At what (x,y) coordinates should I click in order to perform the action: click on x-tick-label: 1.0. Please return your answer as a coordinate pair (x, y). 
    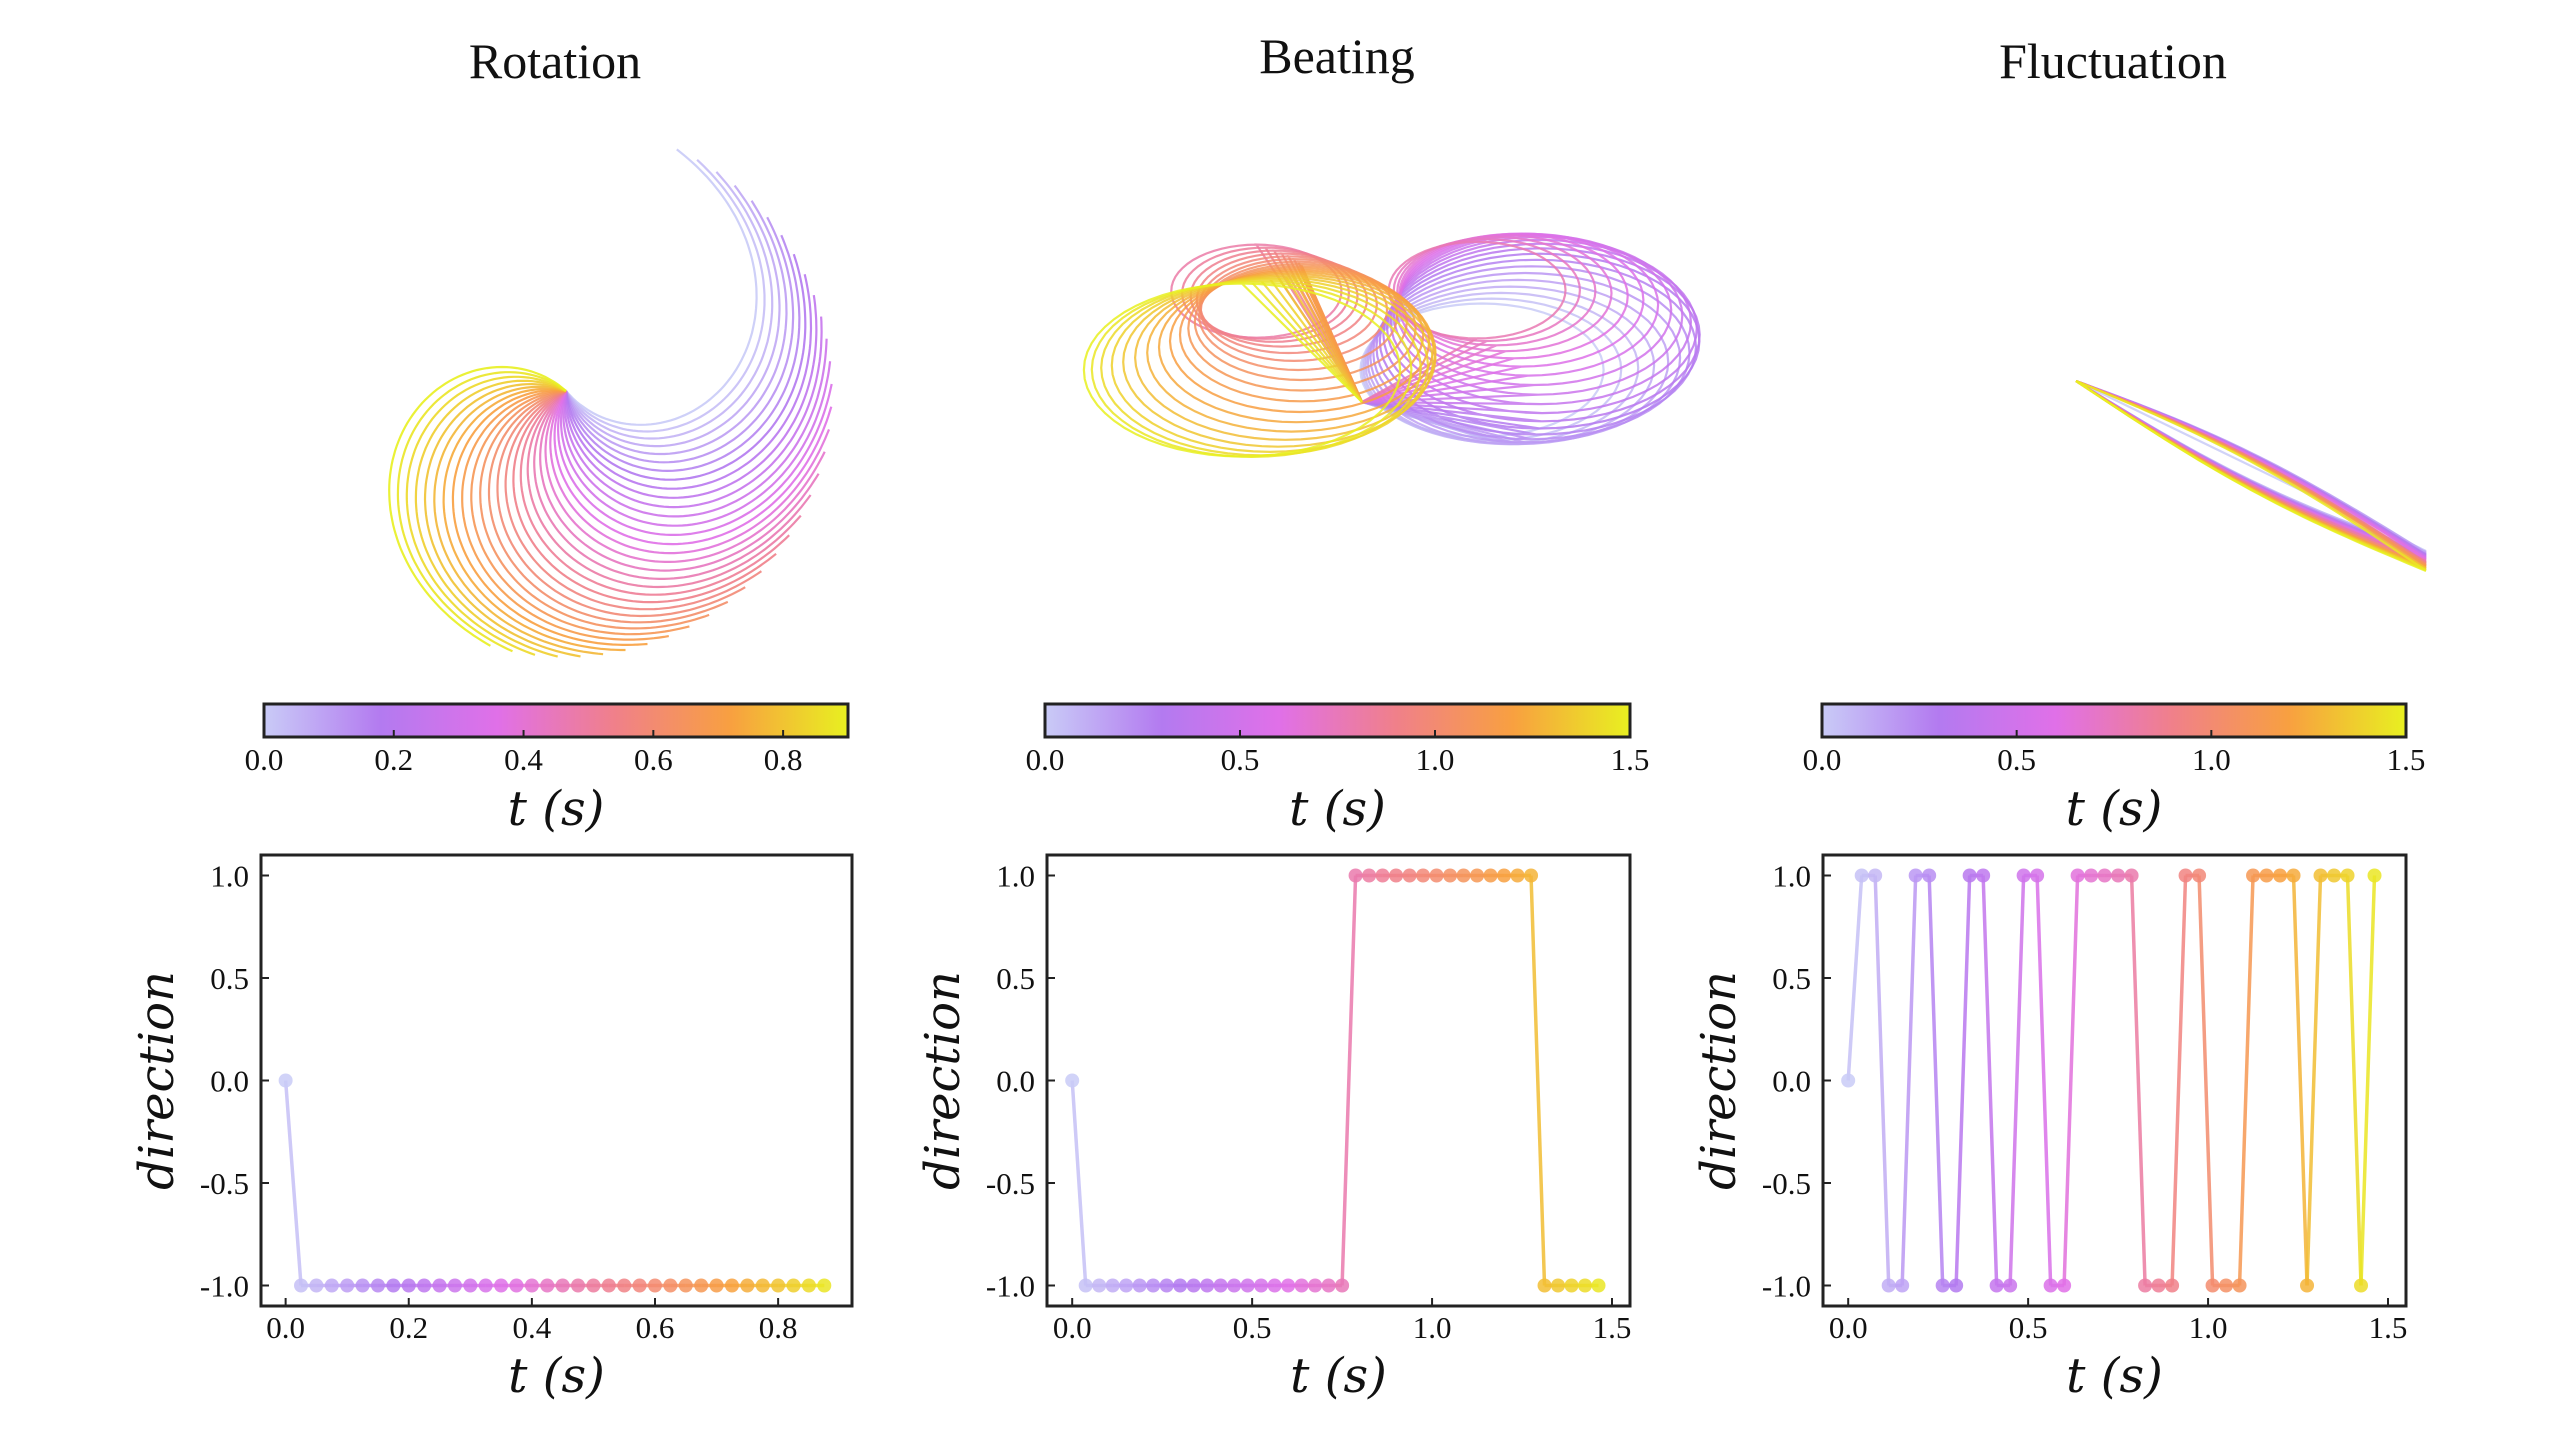
    Looking at the image, I should click on (1432, 1327).